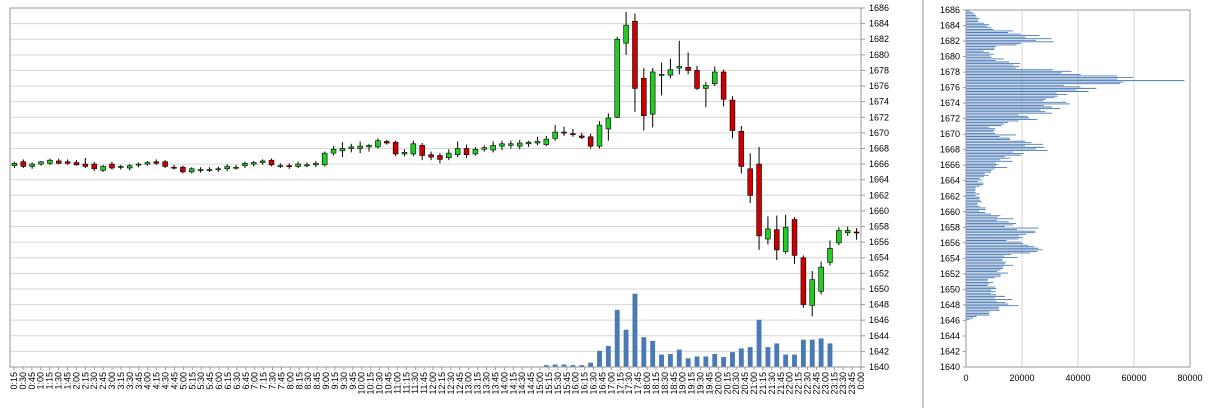  Describe the element at coordinates (353, 381) in the screenshot. I see `time-tick-label: 9:45` at that location.